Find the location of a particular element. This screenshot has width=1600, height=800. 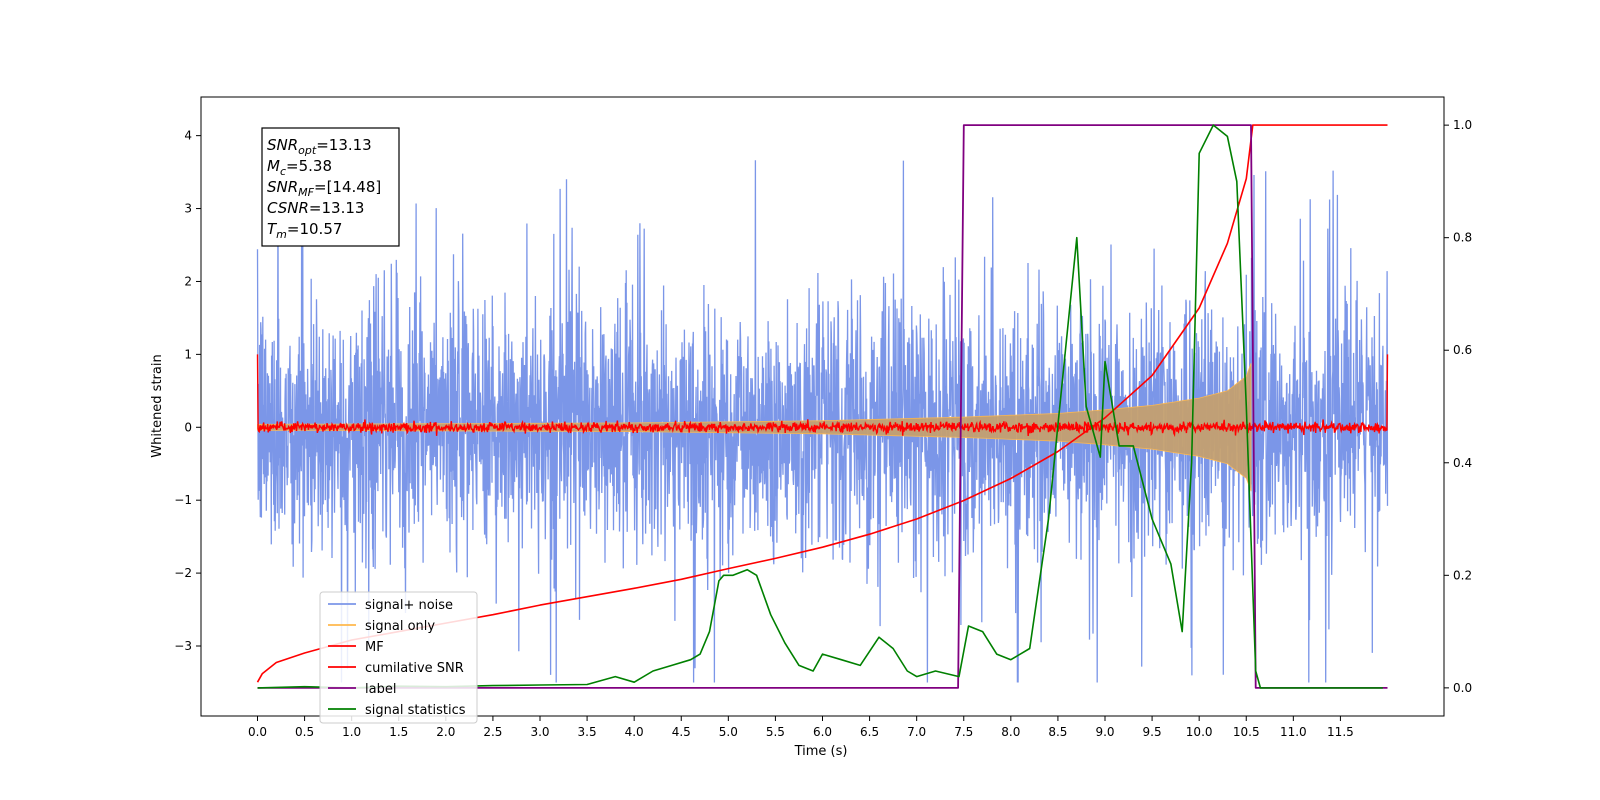

x-tick-label: 8.0 is located at coordinates (1010, 732).